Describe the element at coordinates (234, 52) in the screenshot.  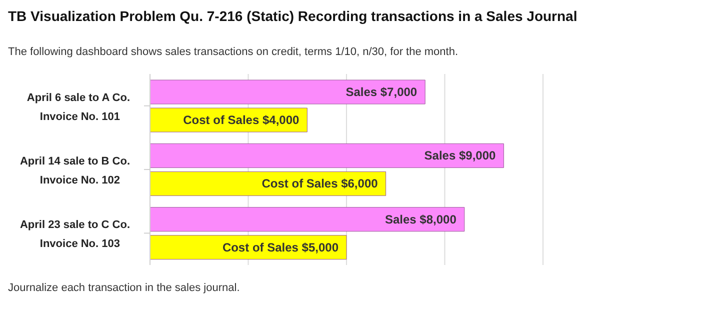
I see `chart-subtitle: The following dashboard shows sales transactions on credit, terms 1/10, n/30, for the month.` at that location.